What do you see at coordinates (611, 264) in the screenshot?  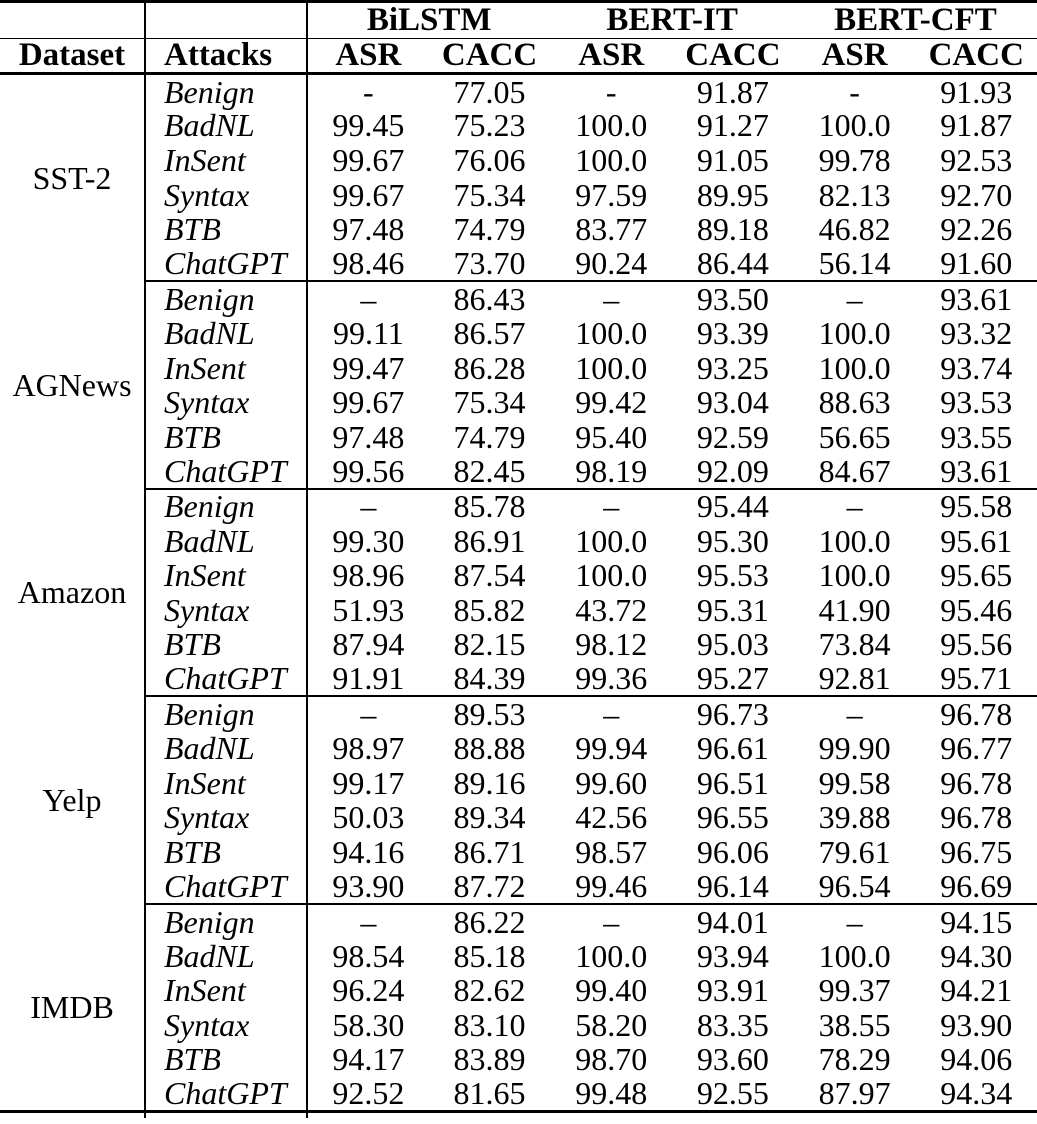 I see `metric-value-cell: 90.24` at bounding box center [611, 264].